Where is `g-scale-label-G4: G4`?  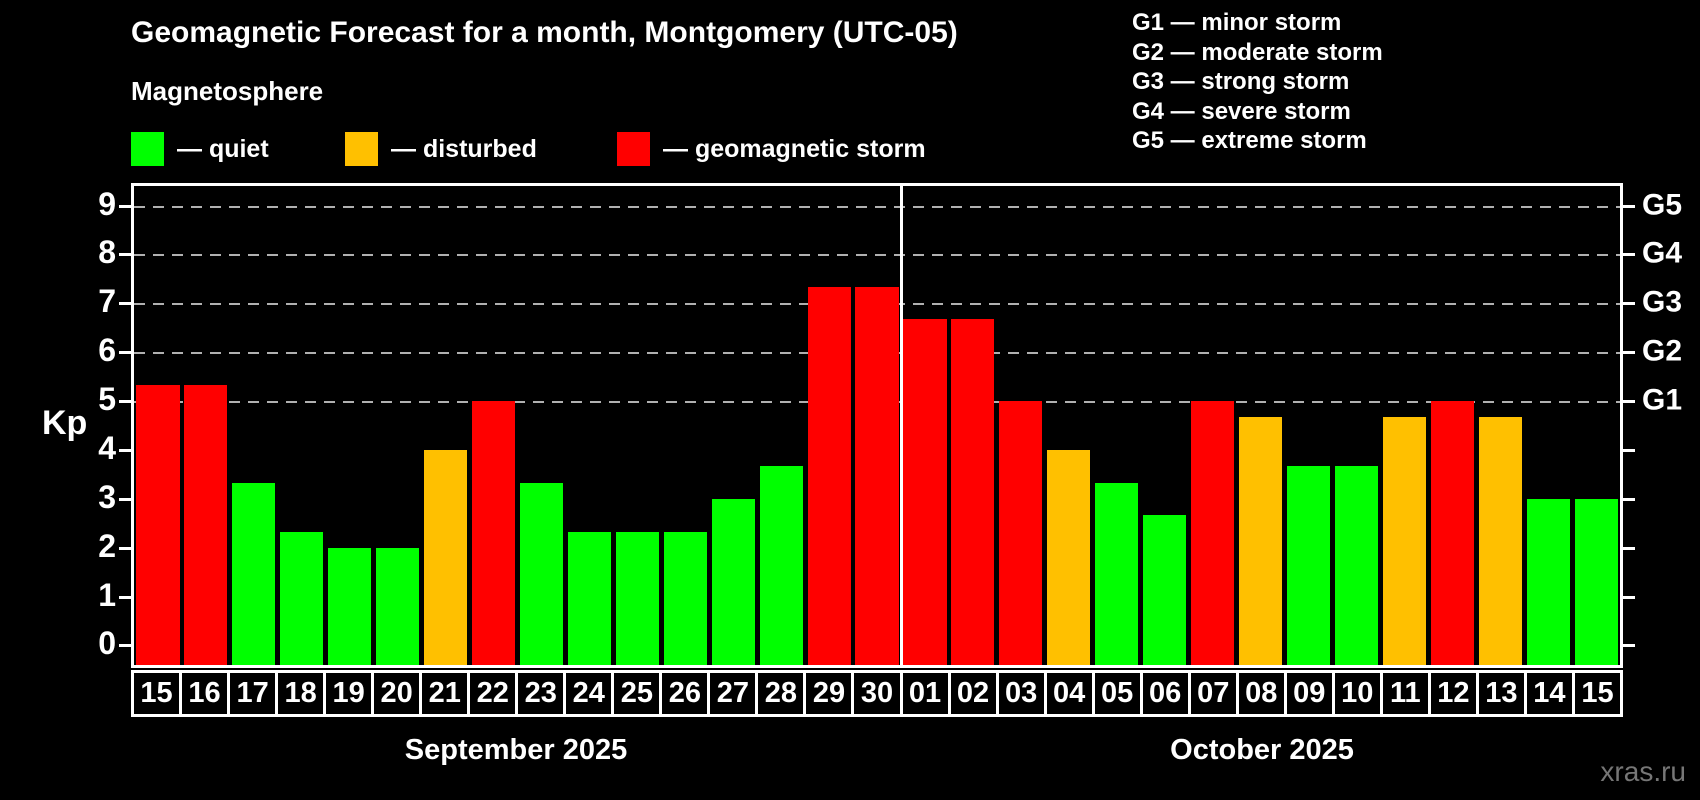
g-scale-label-G4: G4 is located at coordinates (1662, 253).